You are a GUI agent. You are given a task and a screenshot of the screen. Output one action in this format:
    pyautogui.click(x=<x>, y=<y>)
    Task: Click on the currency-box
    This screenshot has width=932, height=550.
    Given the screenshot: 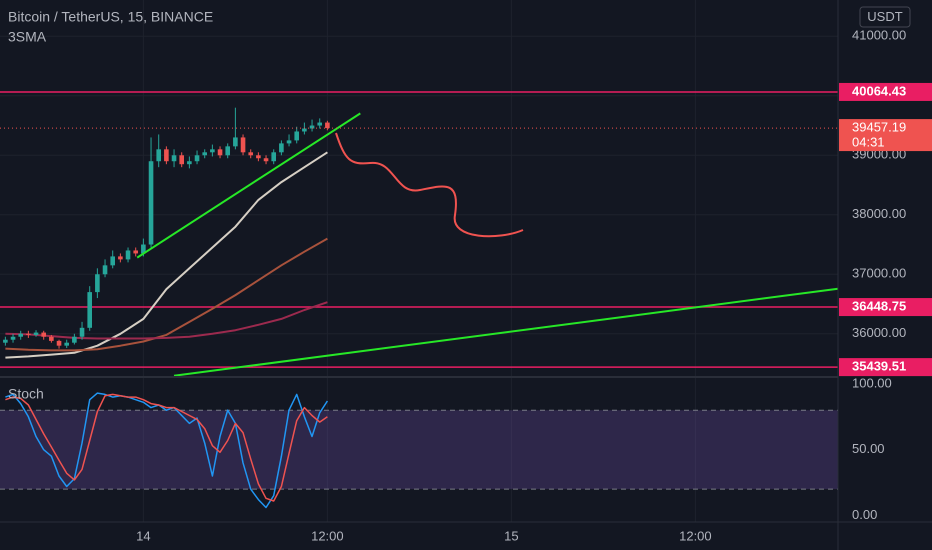 What is the action you would take?
    pyautogui.click(x=885, y=17)
    